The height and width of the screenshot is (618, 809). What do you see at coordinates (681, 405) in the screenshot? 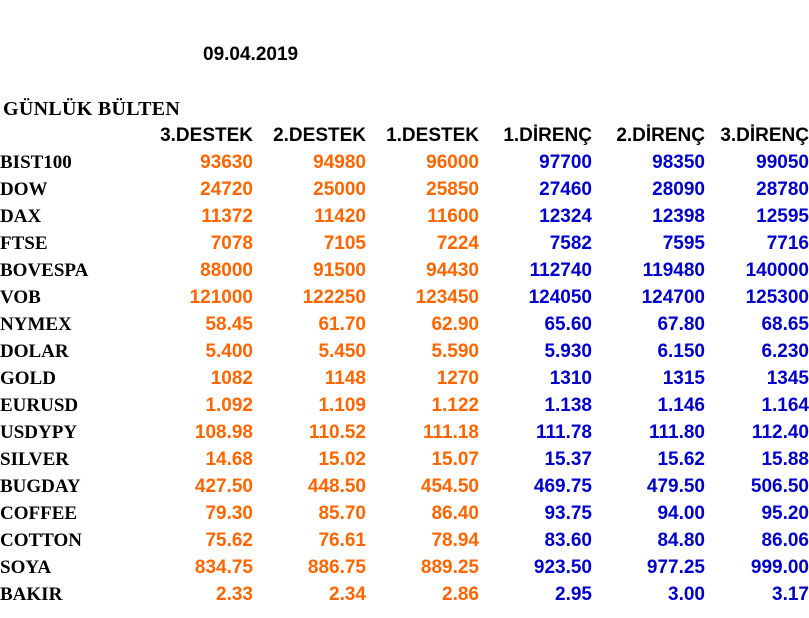
I see `resistance-level-cell: 1.146` at bounding box center [681, 405].